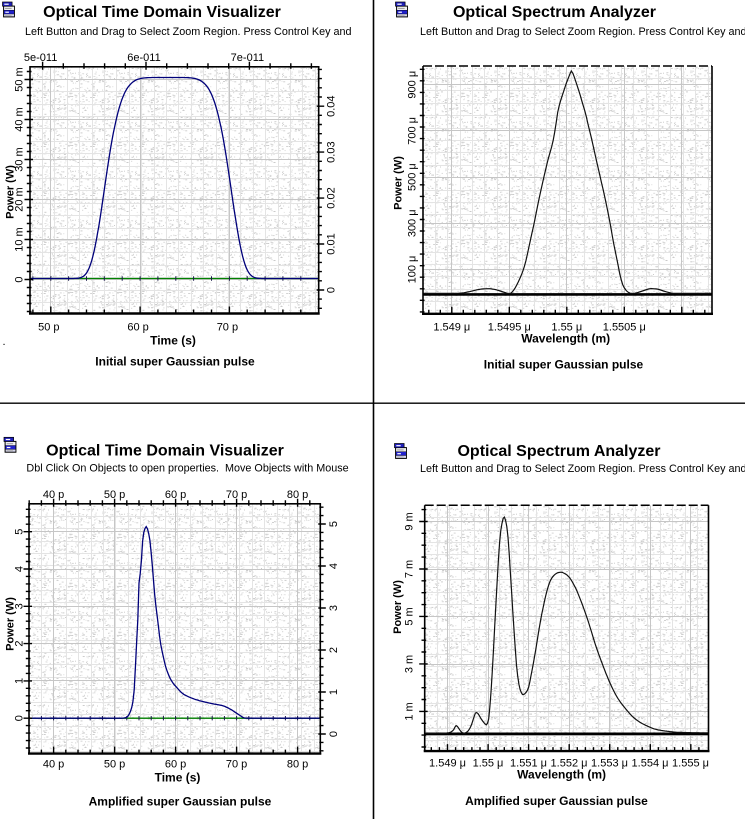 The image size is (745, 819). Describe the element at coordinates (609, 764) in the screenshot. I see `svg-text: 1.553 μ` at that location.